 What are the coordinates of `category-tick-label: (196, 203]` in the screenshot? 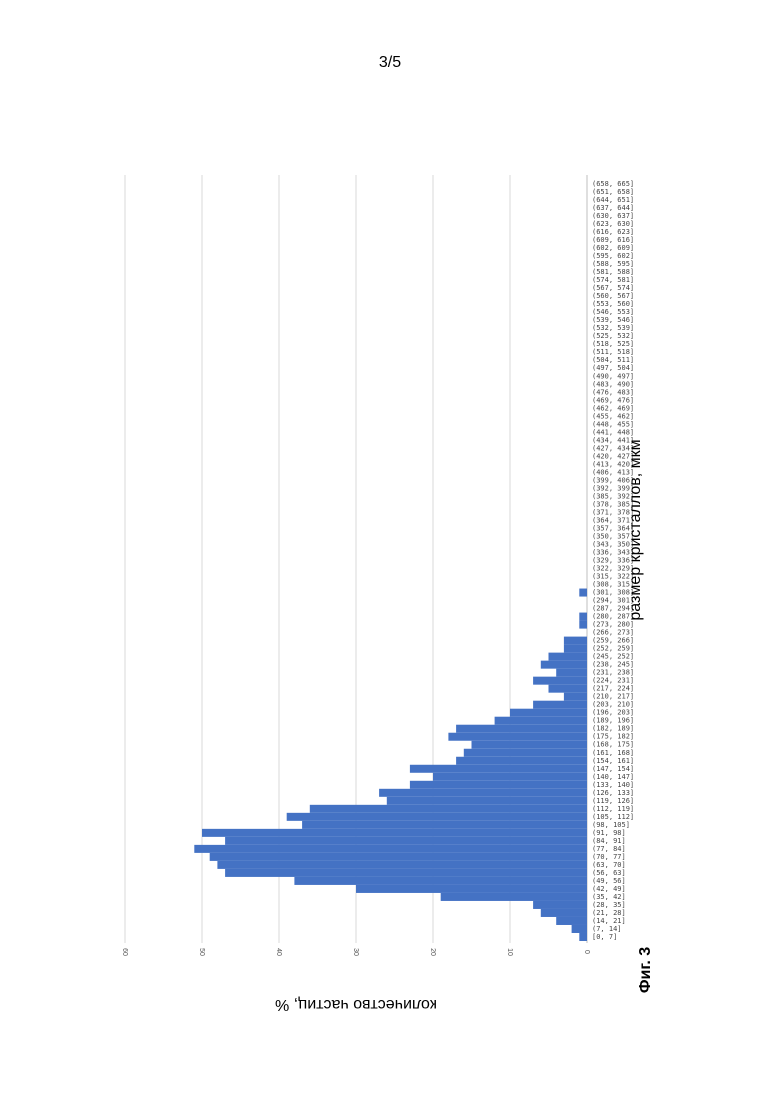 It's located at (613, 713).